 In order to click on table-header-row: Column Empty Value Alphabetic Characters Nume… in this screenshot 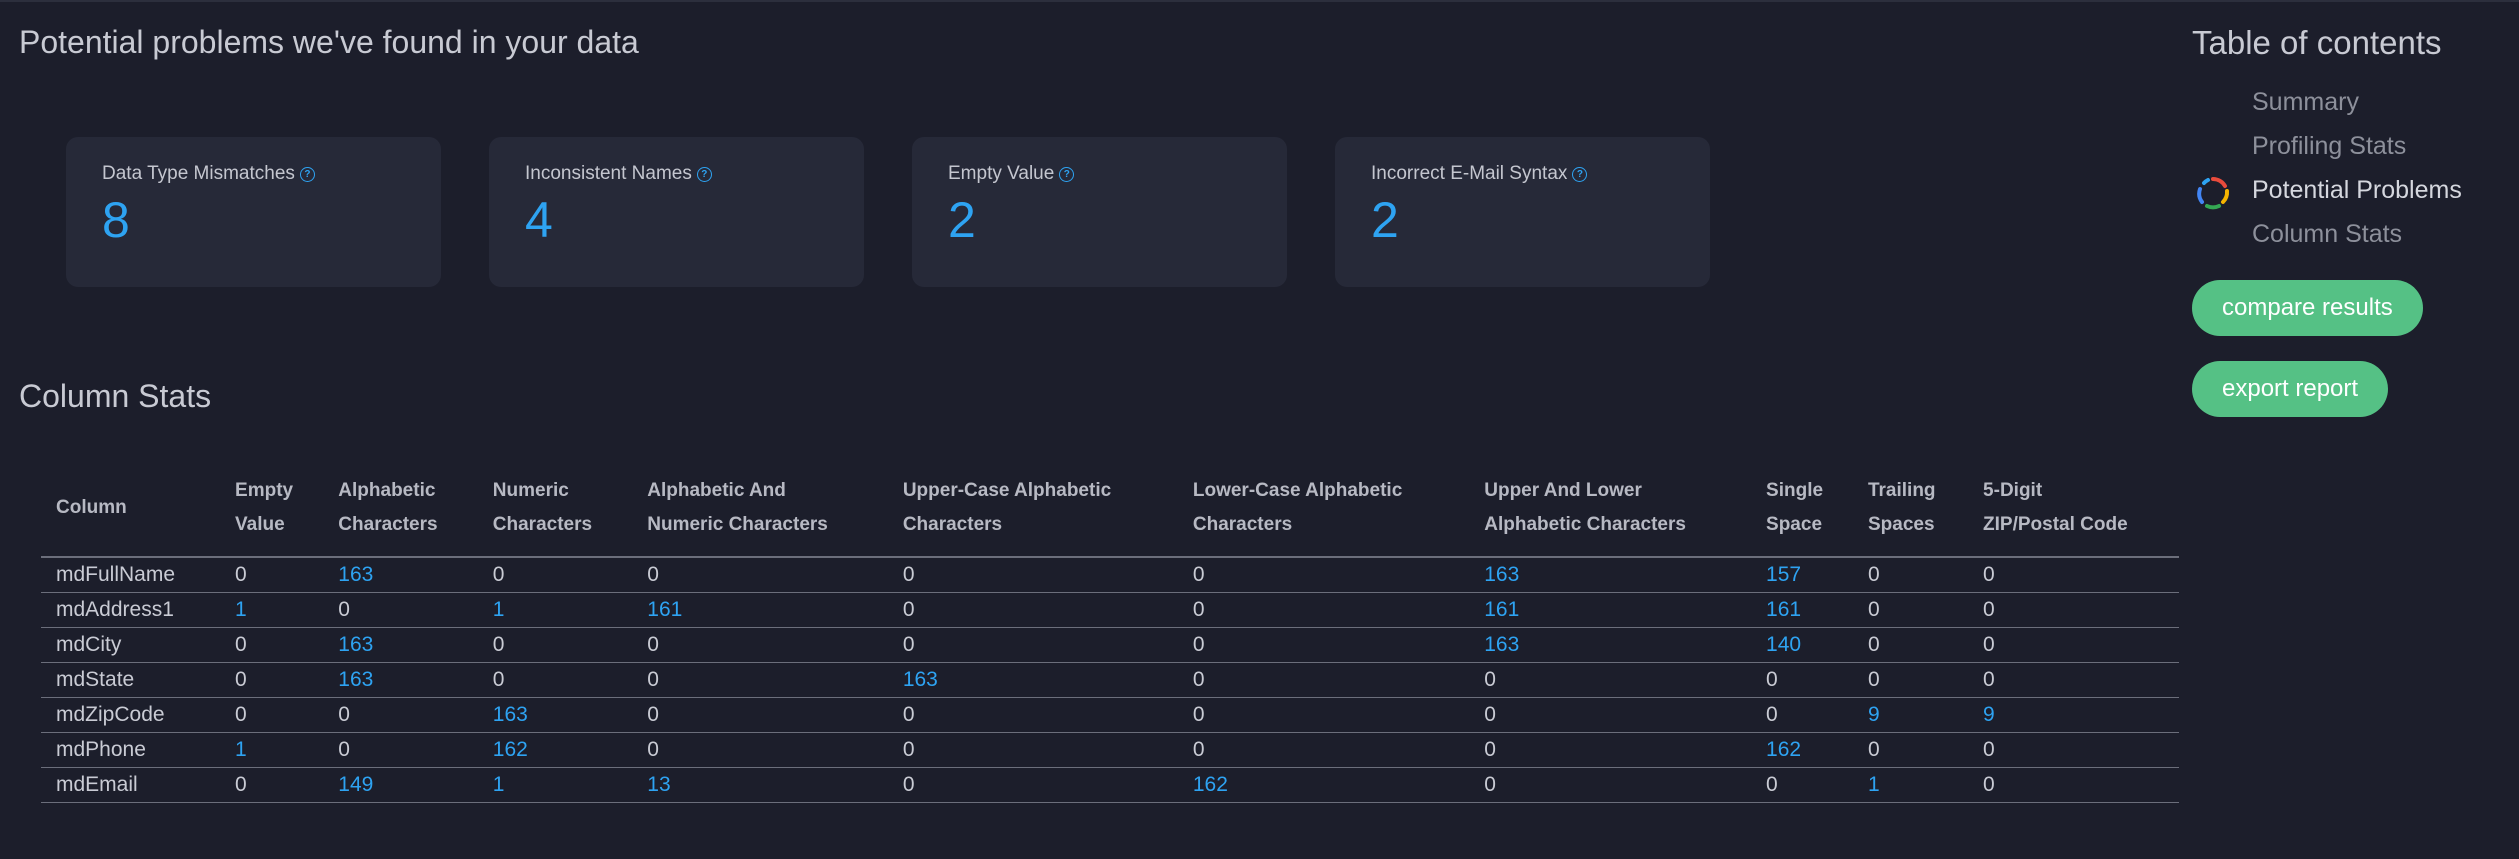, I will do `click(1110, 516)`.